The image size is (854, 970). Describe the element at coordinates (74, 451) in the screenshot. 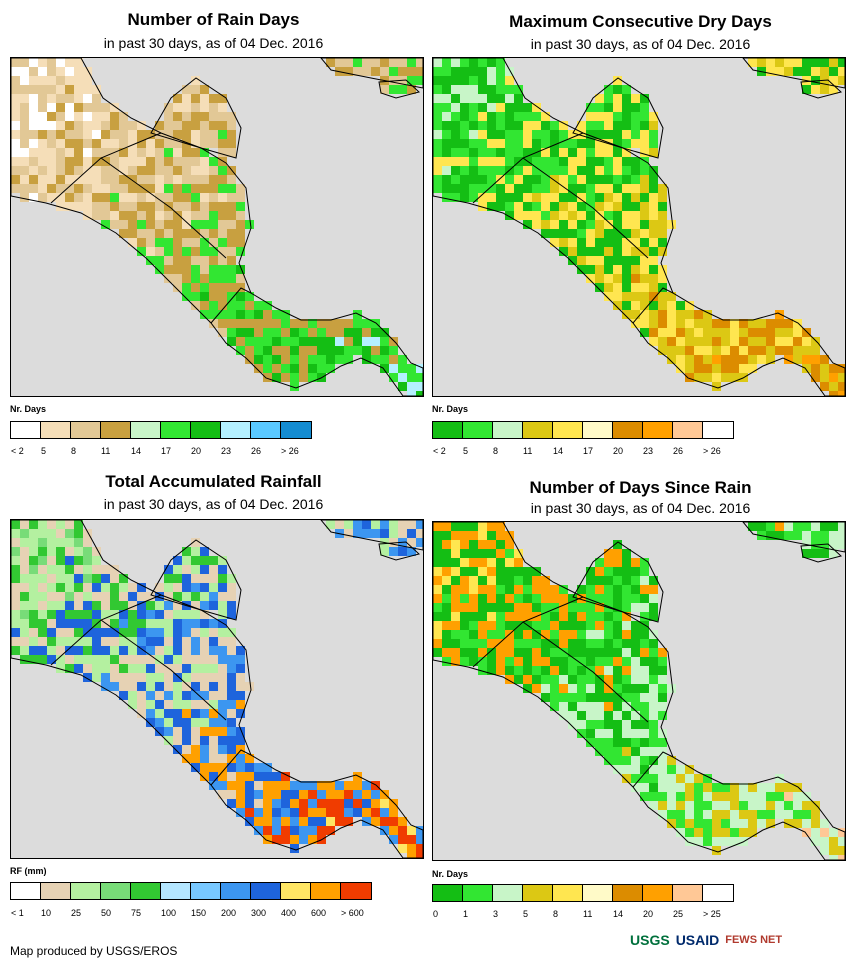

I see `legend-label: 8` at that location.